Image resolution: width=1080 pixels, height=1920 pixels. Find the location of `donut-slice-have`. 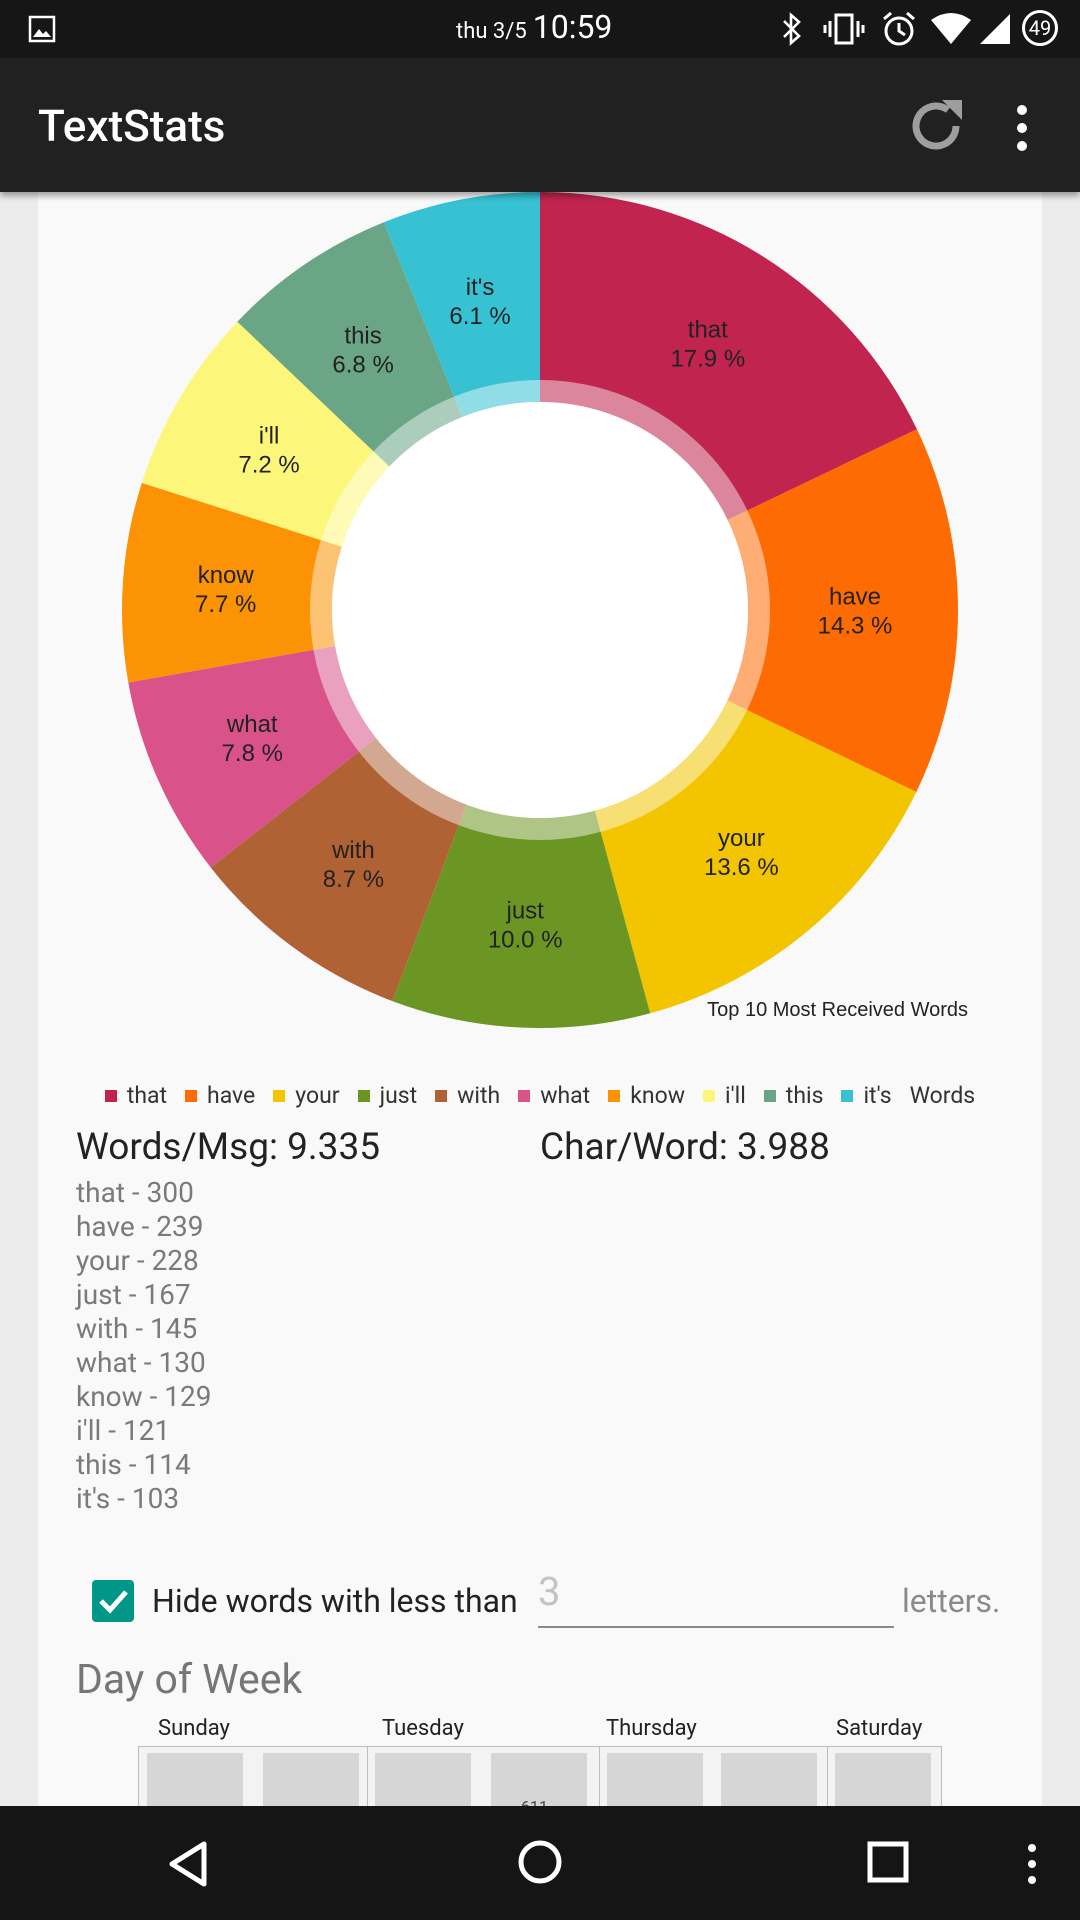

donut-slice-have is located at coordinates (842, 610).